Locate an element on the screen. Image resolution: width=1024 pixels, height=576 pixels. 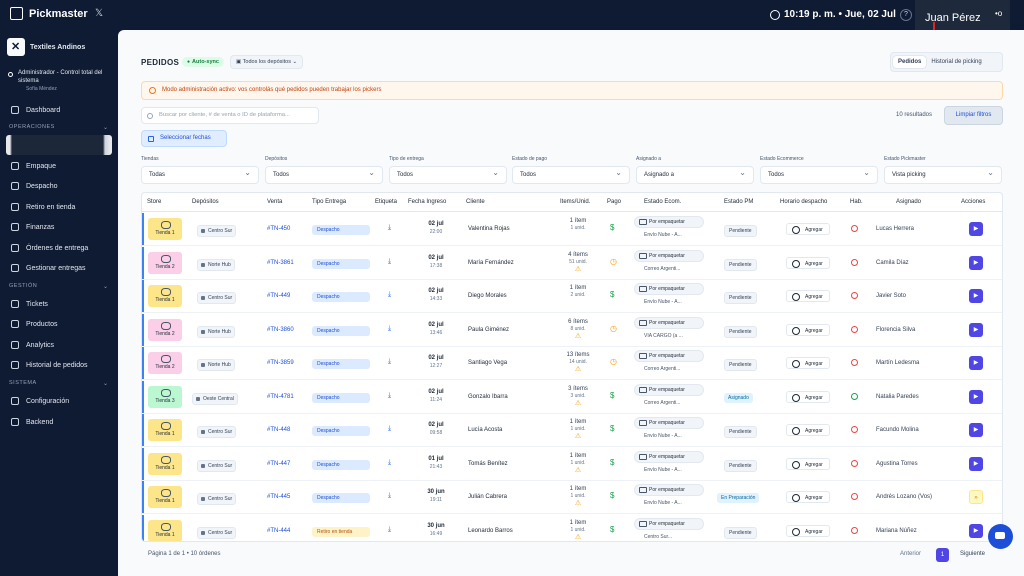
column-header: Etiqueta is located at coordinates (386, 202).